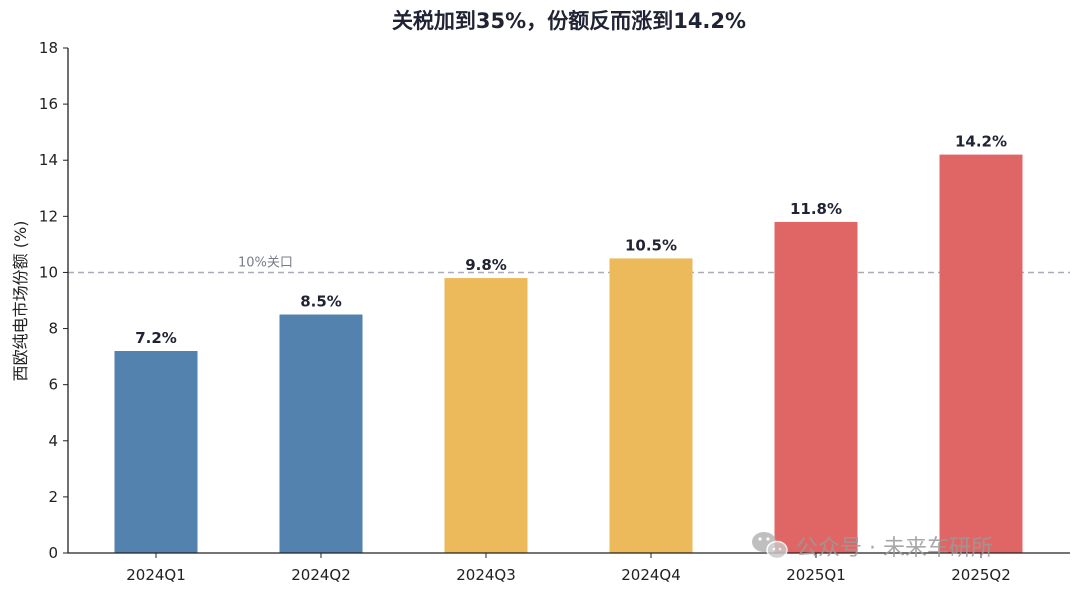  What do you see at coordinates (651, 575) in the screenshot?
I see `x-tick-label-2024Q4: 2024Q4` at bounding box center [651, 575].